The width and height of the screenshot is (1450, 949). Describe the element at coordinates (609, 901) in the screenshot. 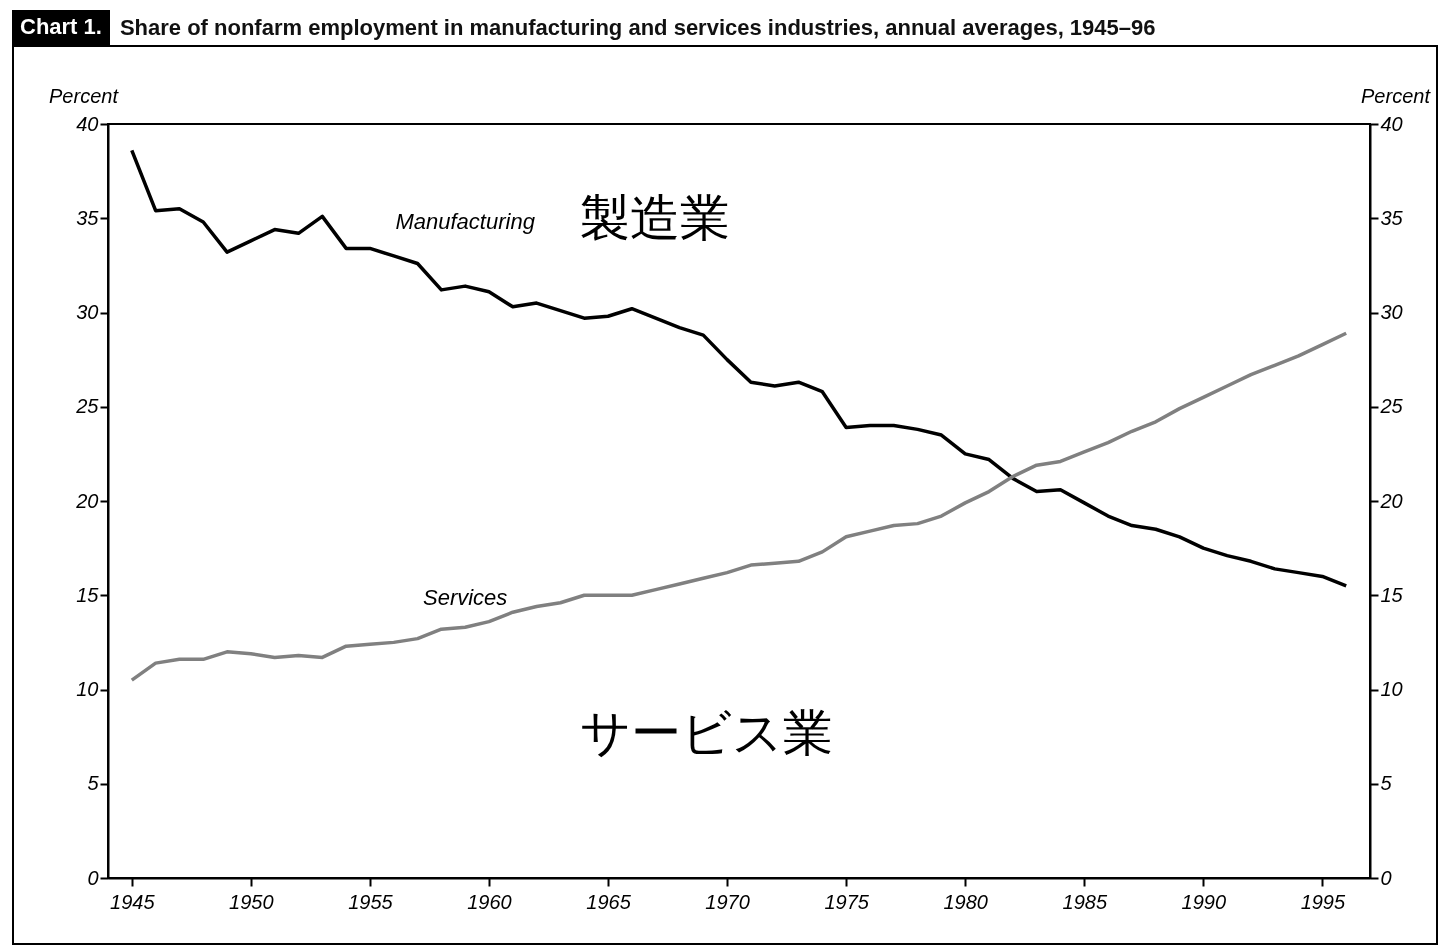

I see `x-tick-label: 1965` at that location.